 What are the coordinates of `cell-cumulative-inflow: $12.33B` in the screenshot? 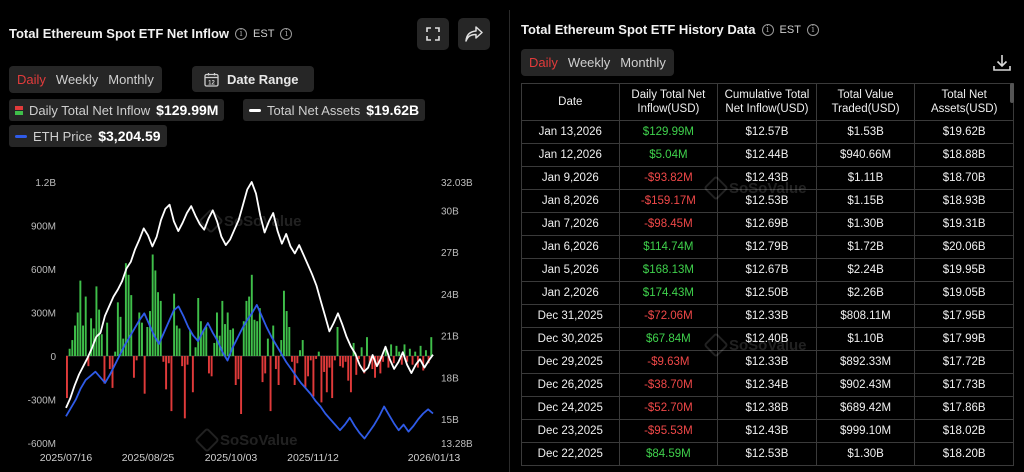 It's located at (767, 316).